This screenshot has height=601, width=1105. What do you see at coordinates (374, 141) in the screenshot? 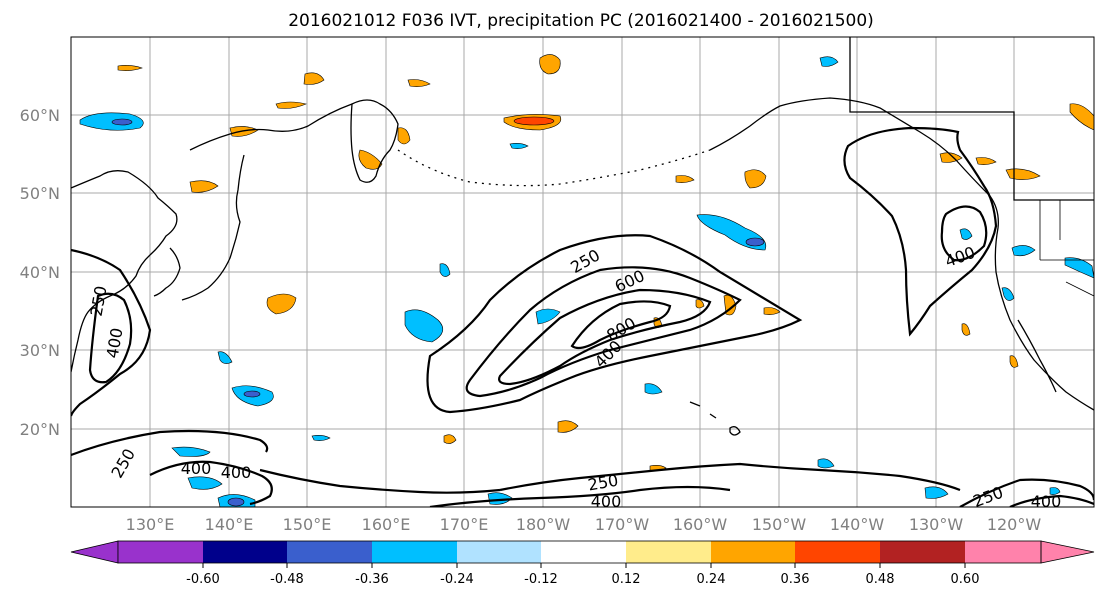
I see `coastline-kamchatka` at bounding box center [374, 141].